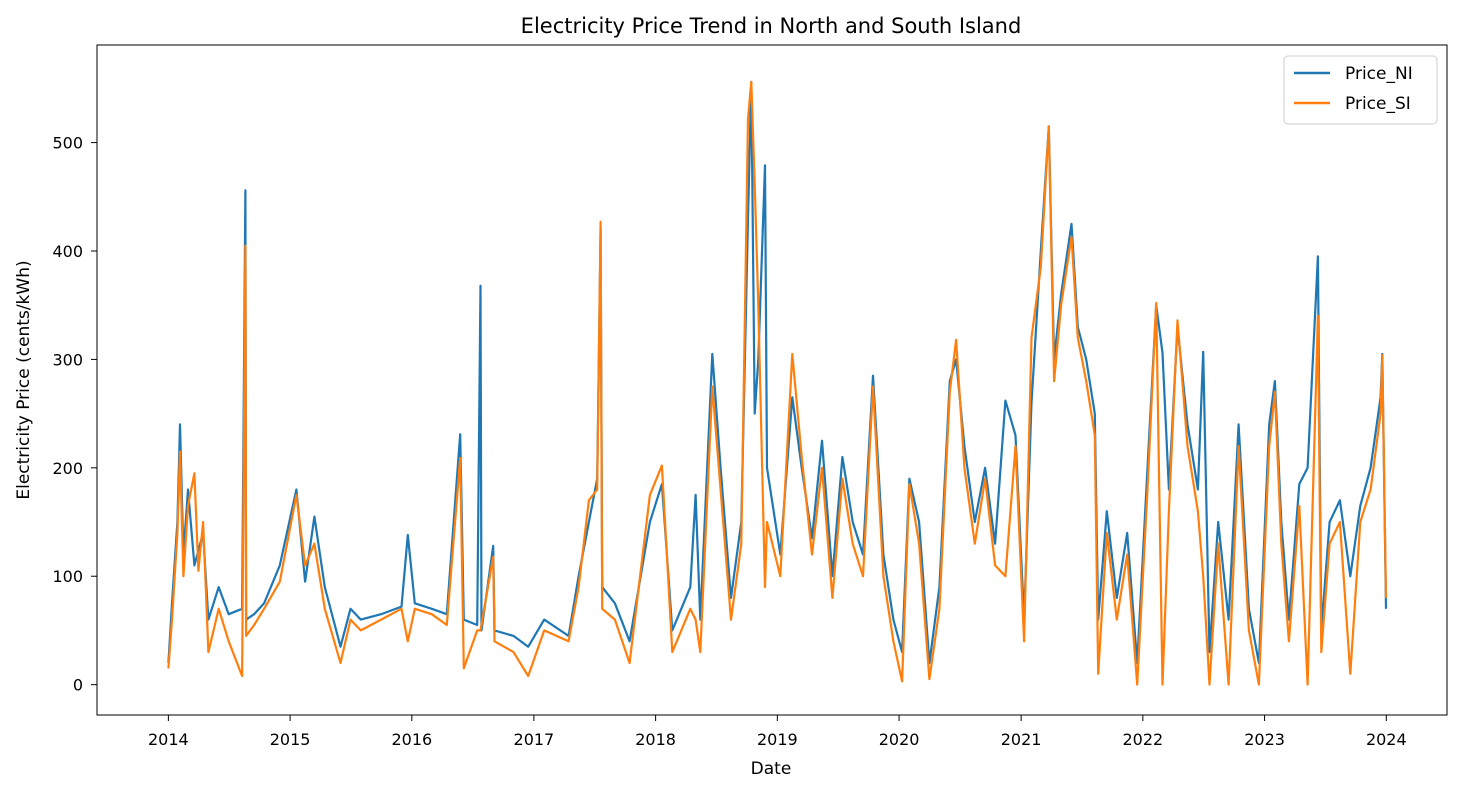 This screenshot has height=793, width=1460. I want to click on y-tick-label: 0, so click(78, 685).